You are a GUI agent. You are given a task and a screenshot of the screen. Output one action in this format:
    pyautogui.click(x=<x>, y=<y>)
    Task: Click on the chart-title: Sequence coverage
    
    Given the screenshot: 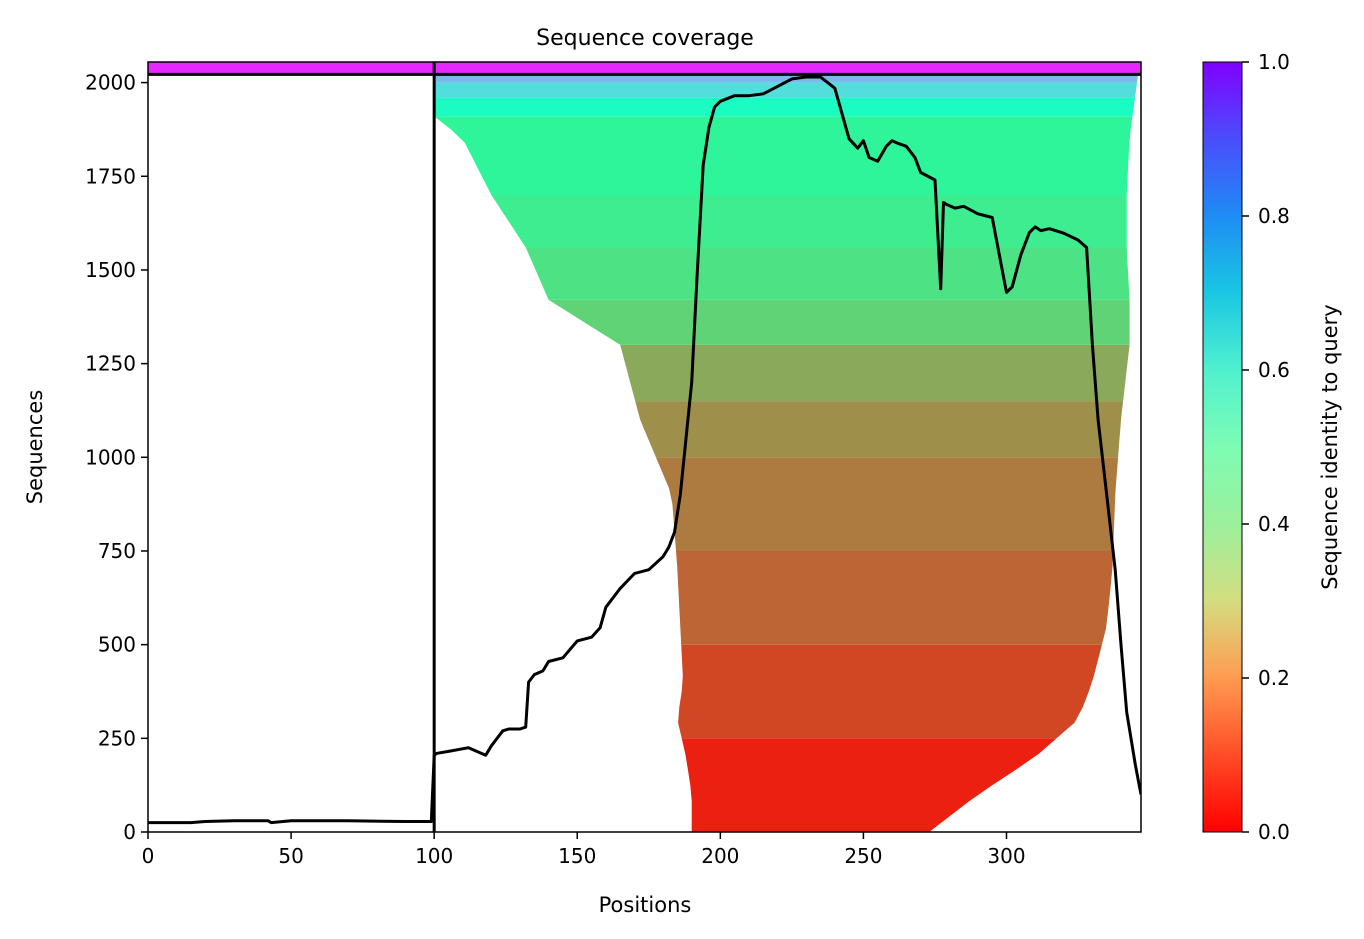 What is the action you would take?
    pyautogui.click(x=645, y=38)
    